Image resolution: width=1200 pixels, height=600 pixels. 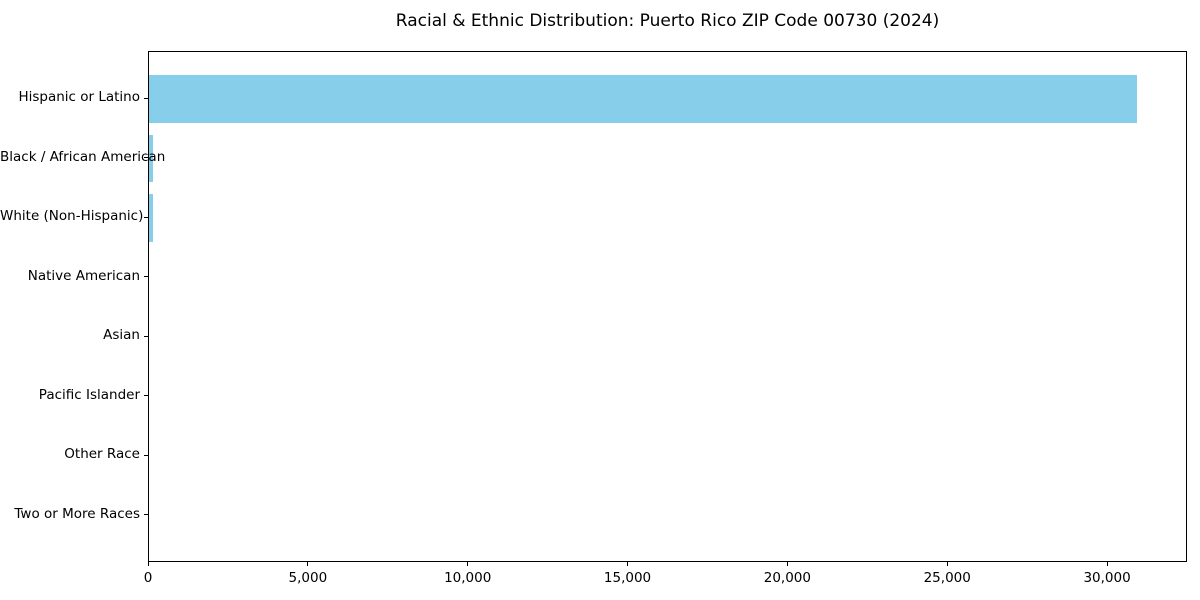 What do you see at coordinates (83, 275) in the screenshot?
I see `y-tick-label: Native American` at bounding box center [83, 275].